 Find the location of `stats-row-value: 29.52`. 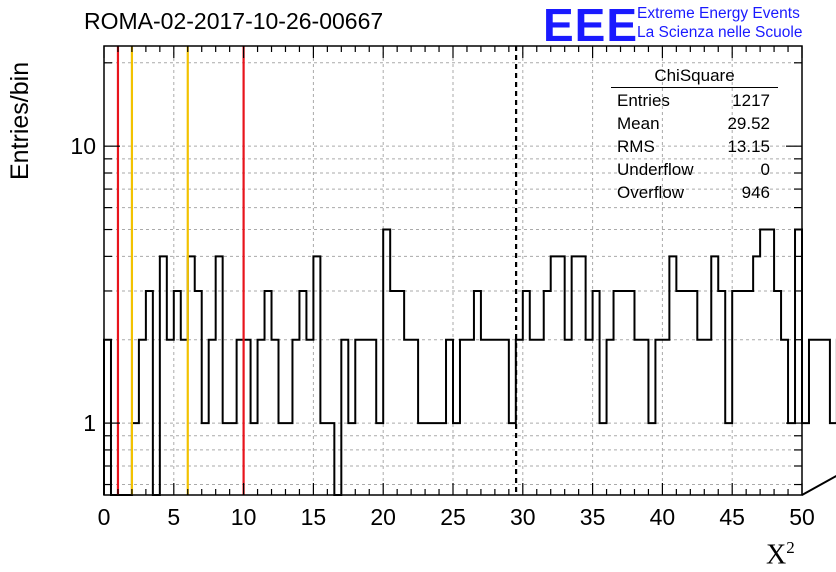

stats-row-value: 29.52 is located at coordinates (748, 123).